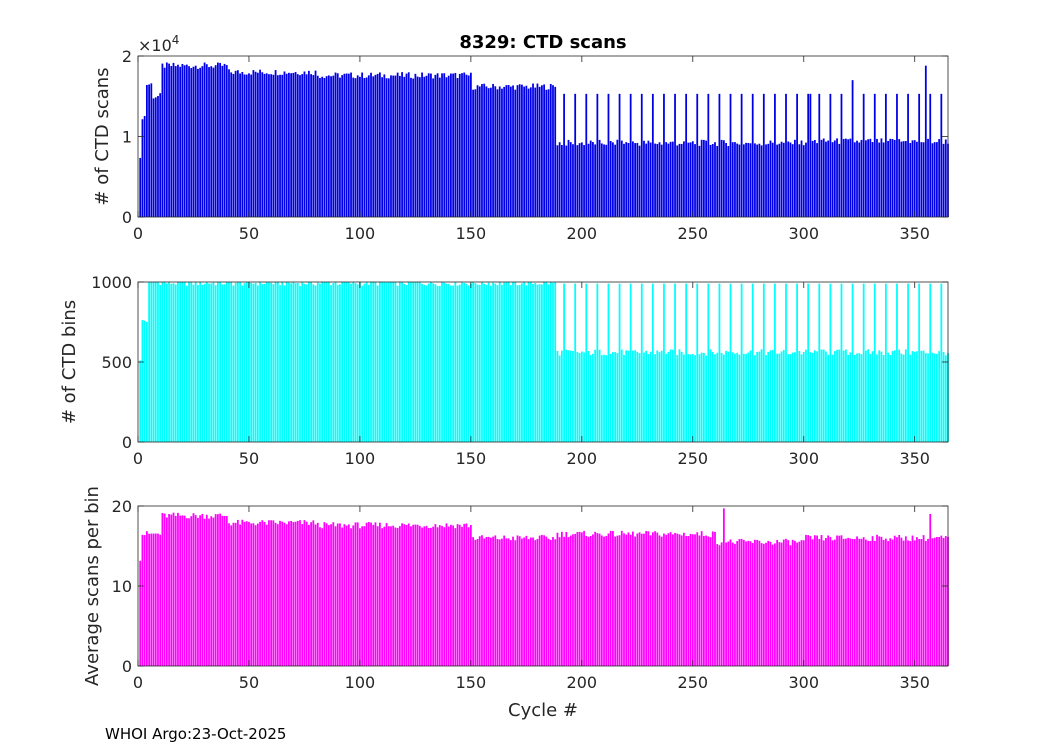 The height and width of the screenshot is (750, 1050). Describe the element at coordinates (69, 362) in the screenshot. I see `y-axis-label: # of CTD bins` at that location.